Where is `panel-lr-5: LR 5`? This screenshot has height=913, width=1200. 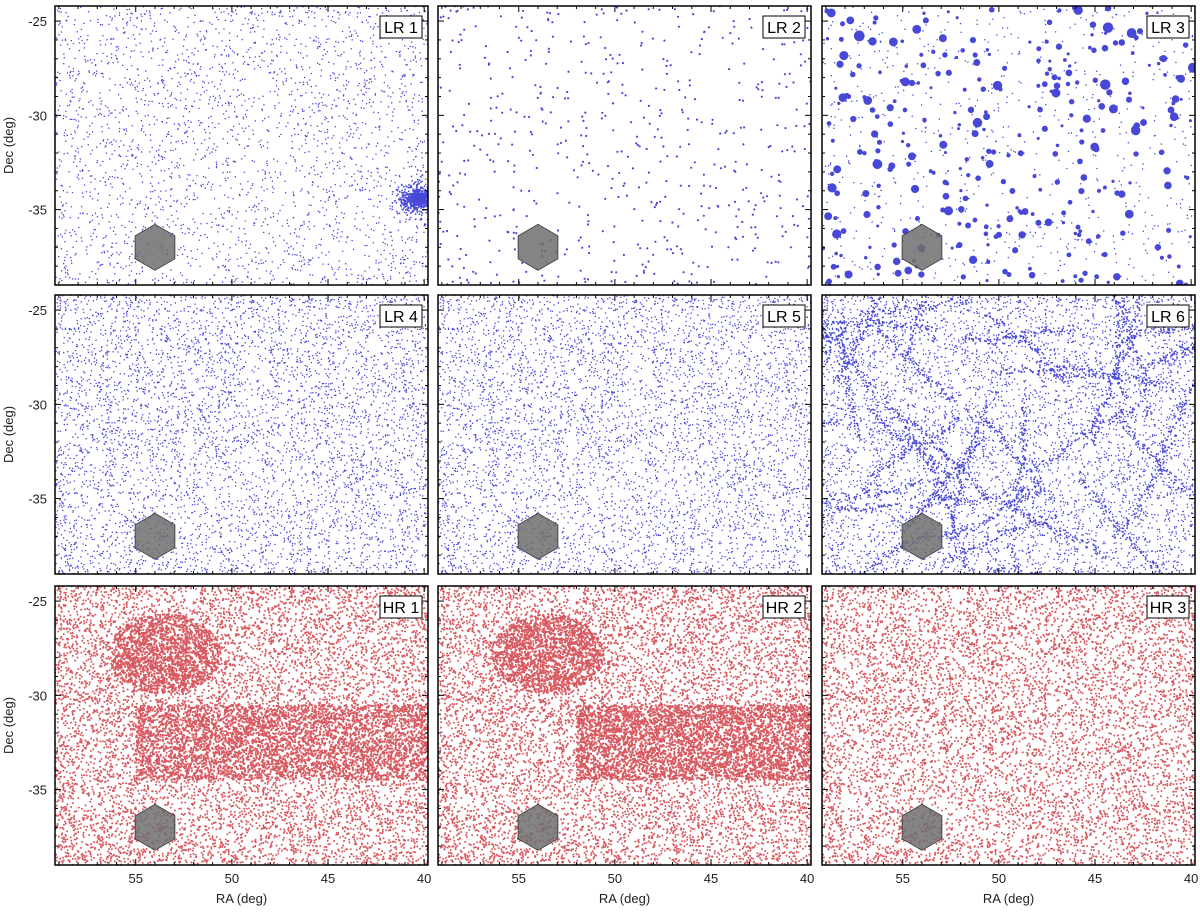
panel-lr-5: LR 5 is located at coordinates (624, 434).